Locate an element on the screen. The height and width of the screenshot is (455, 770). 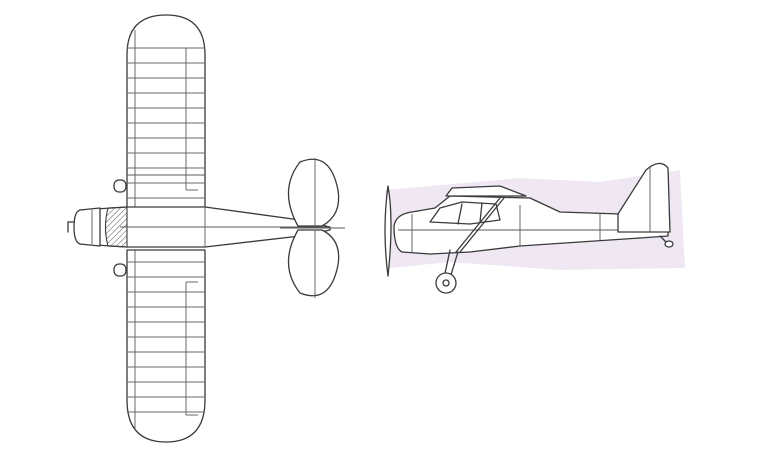
upper-wing is located at coordinates (166, 112).